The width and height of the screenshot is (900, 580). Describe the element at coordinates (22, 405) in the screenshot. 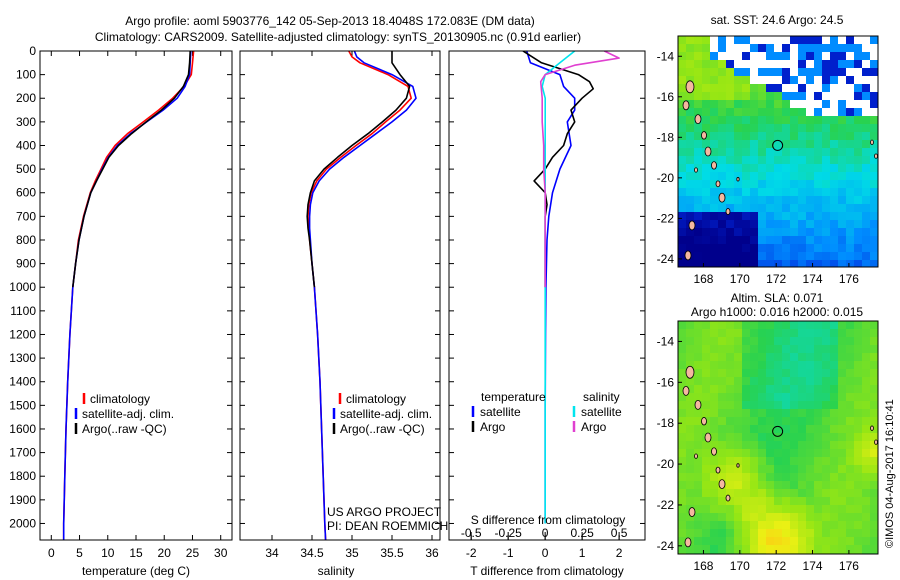

I see `depth-tick-label: 1500` at that location.